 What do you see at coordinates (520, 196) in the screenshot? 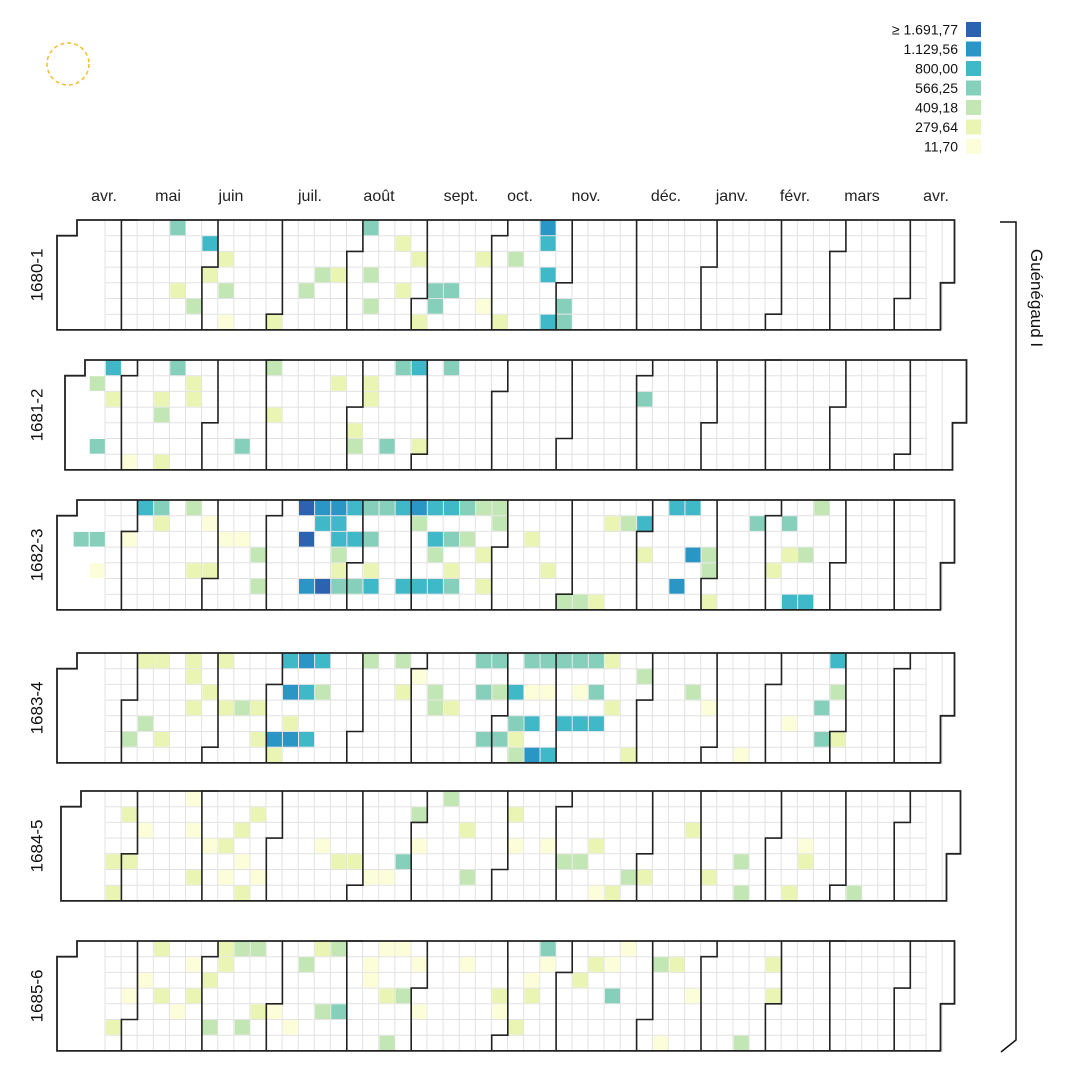
I see `month-label: oct.` at bounding box center [520, 196].